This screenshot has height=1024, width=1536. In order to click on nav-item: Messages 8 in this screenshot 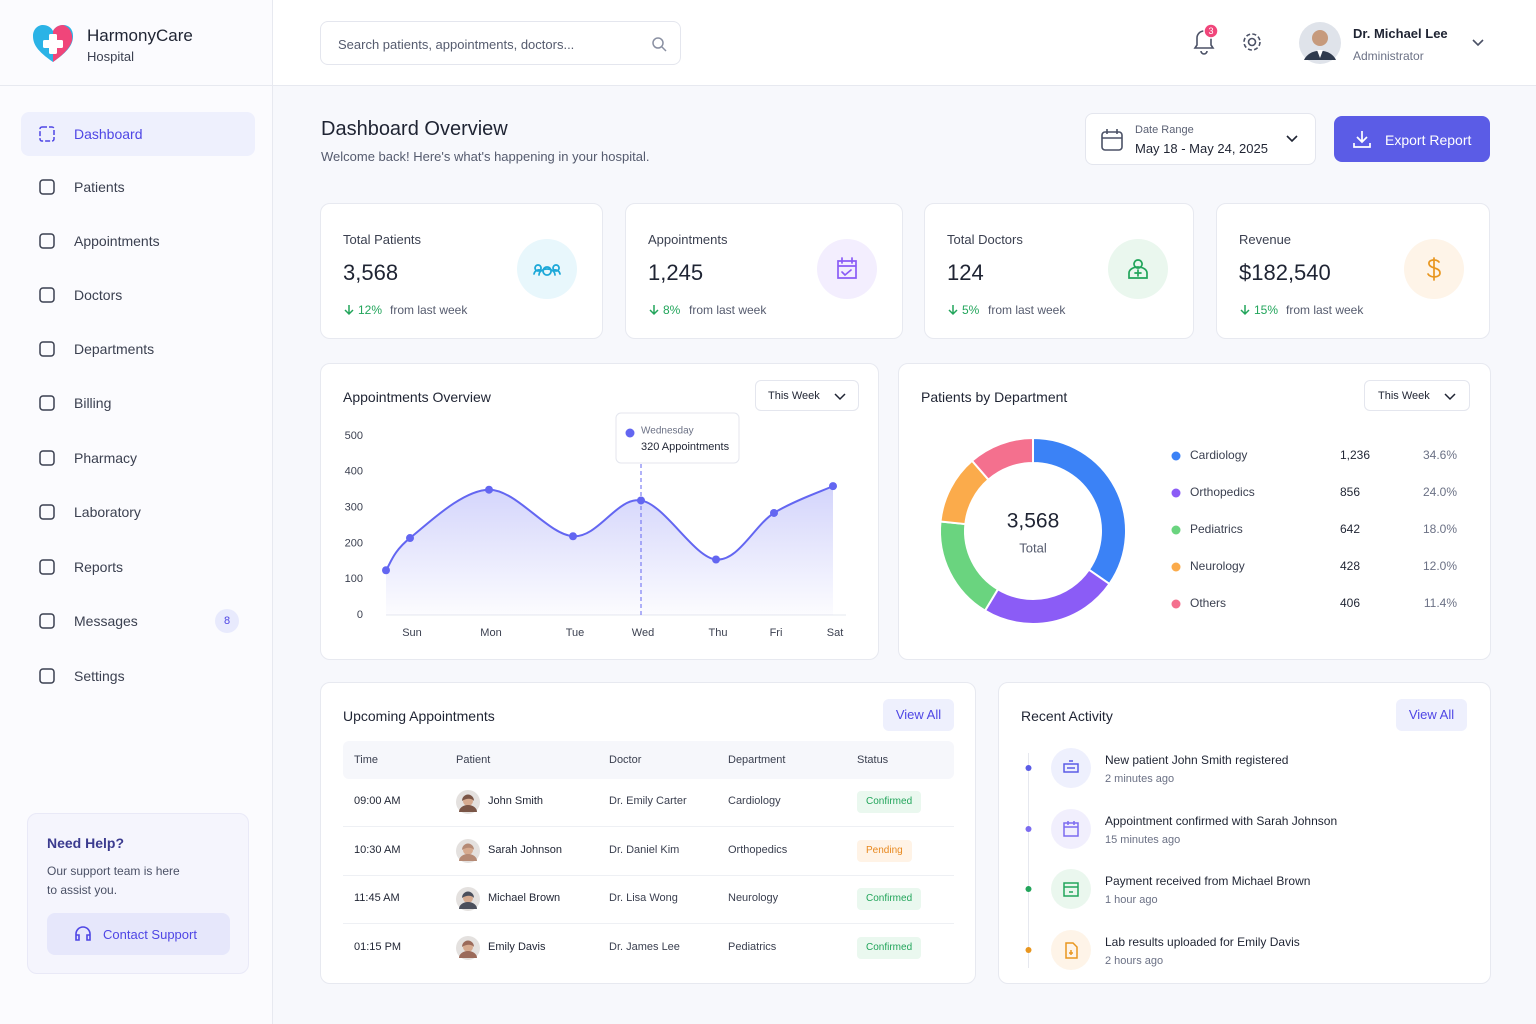, I will do `click(138, 621)`.